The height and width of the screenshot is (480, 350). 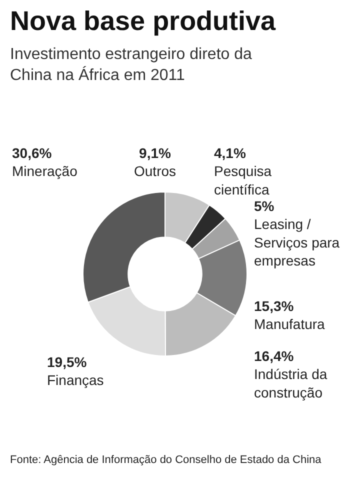 What do you see at coordinates (75, 380) in the screenshot?
I see `slice-label: Finanças` at bounding box center [75, 380].